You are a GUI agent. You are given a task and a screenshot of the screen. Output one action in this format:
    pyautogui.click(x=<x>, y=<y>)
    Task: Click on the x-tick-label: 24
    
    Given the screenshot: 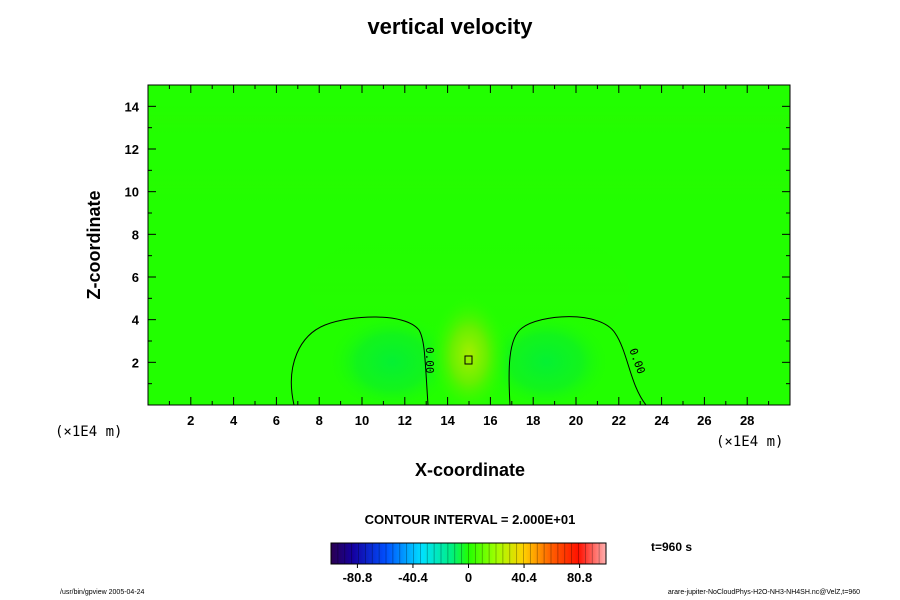 What is the action you would take?
    pyautogui.click(x=661, y=420)
    